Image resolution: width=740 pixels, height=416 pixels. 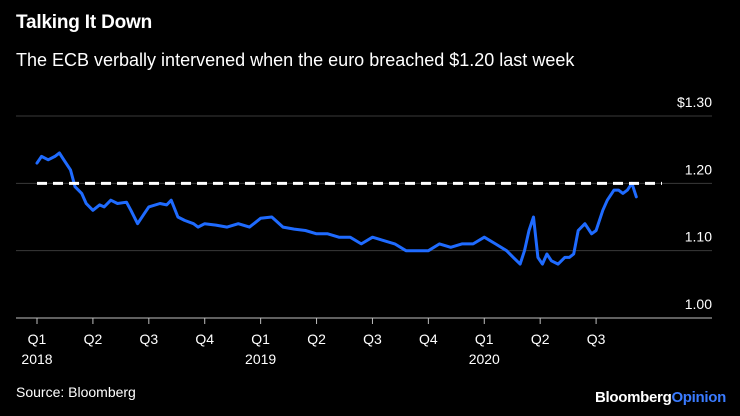 What do you see at coordinates (484, 359) in the screenshot?
I see `x-year-label: 2020` at bounding box center [484, 359].